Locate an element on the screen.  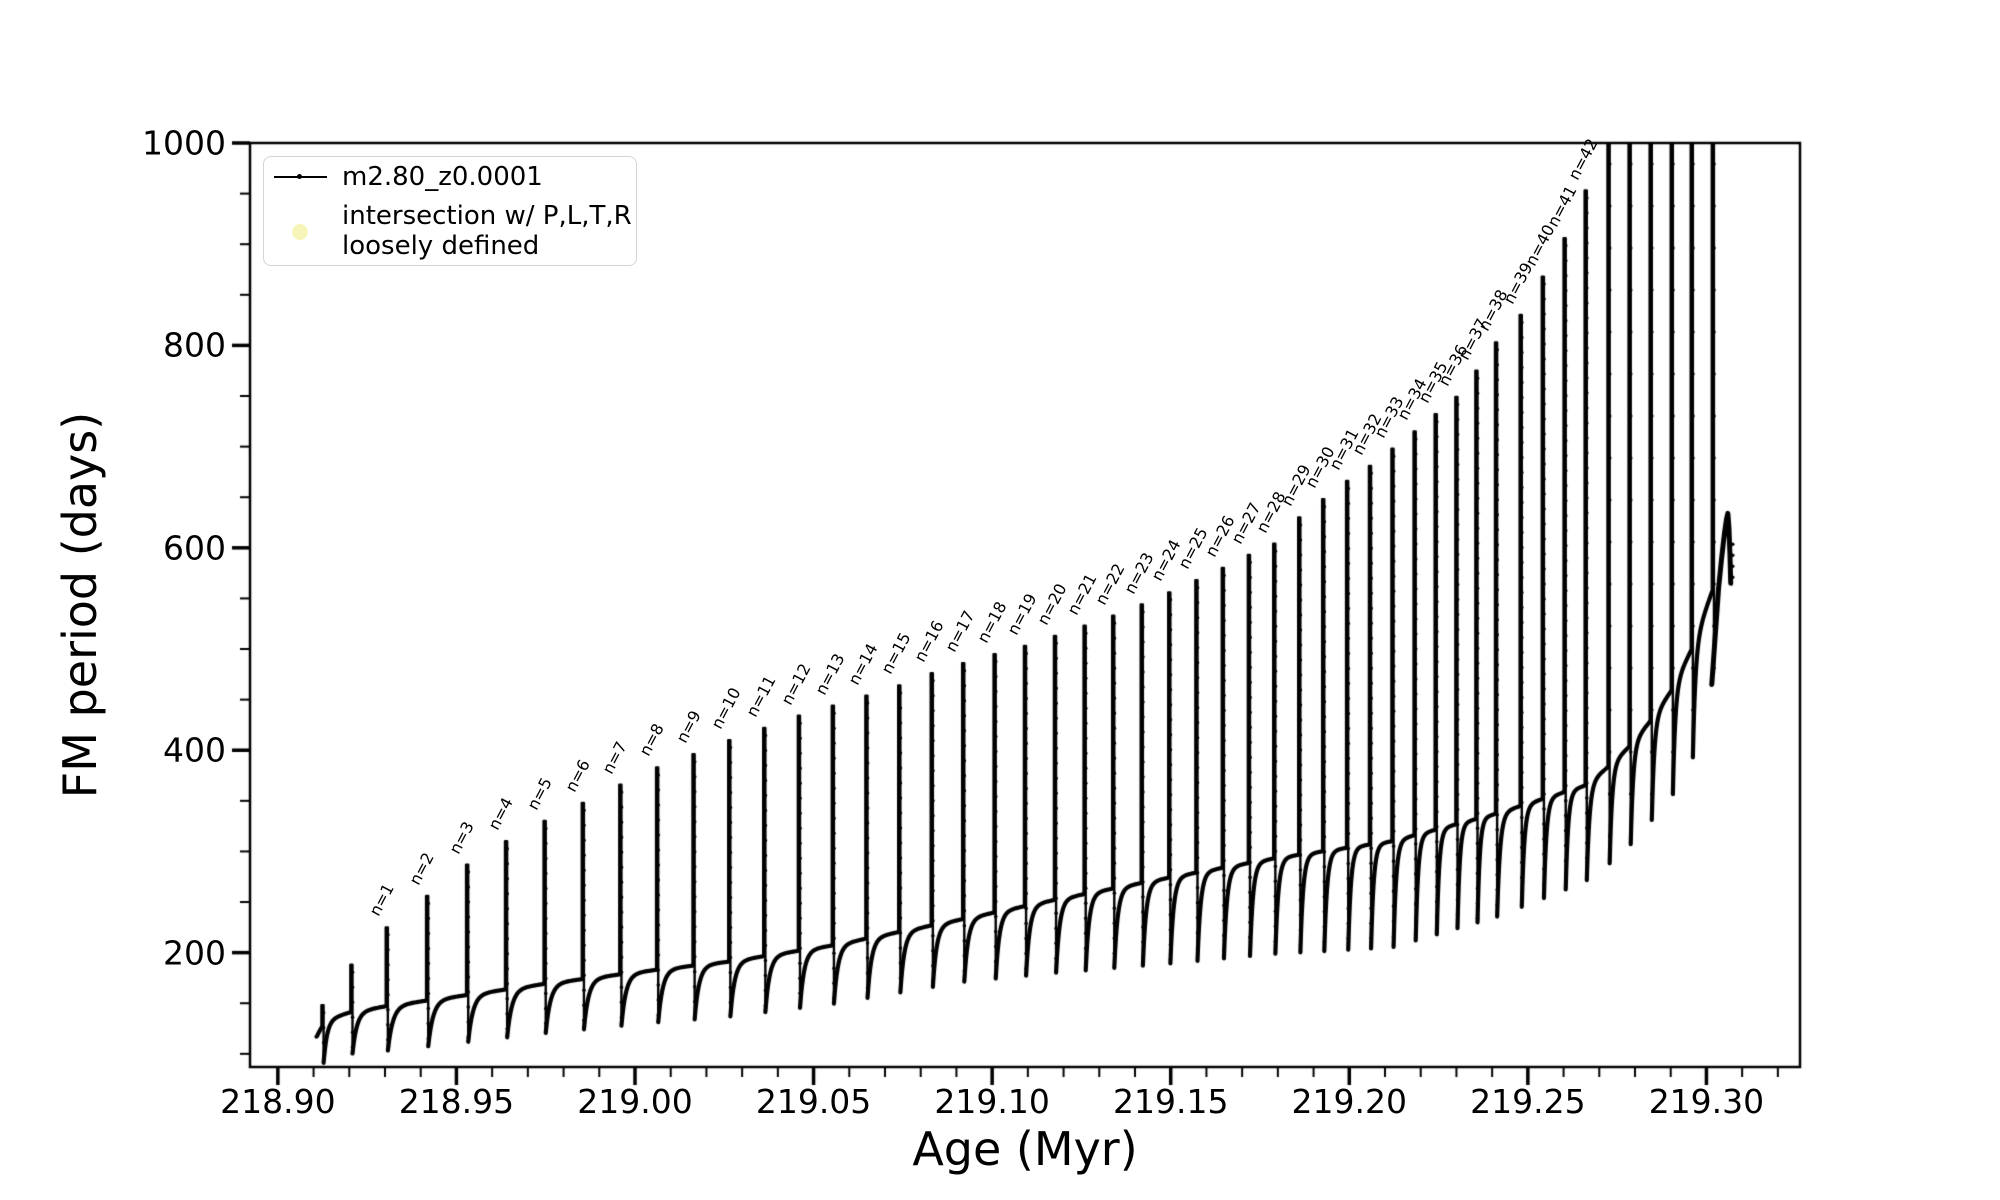
x-tick-label: 219.00 is located at coordinates (635, 1101).